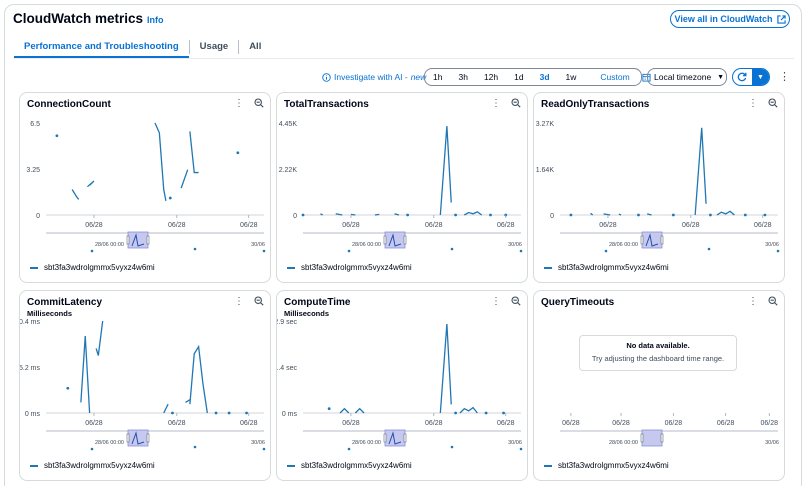 The width and height of the screenshot is (806, 486). Describe the element at coordinates (214, 46) in the screenshot. I see `tab-usage: Usage` at that location.